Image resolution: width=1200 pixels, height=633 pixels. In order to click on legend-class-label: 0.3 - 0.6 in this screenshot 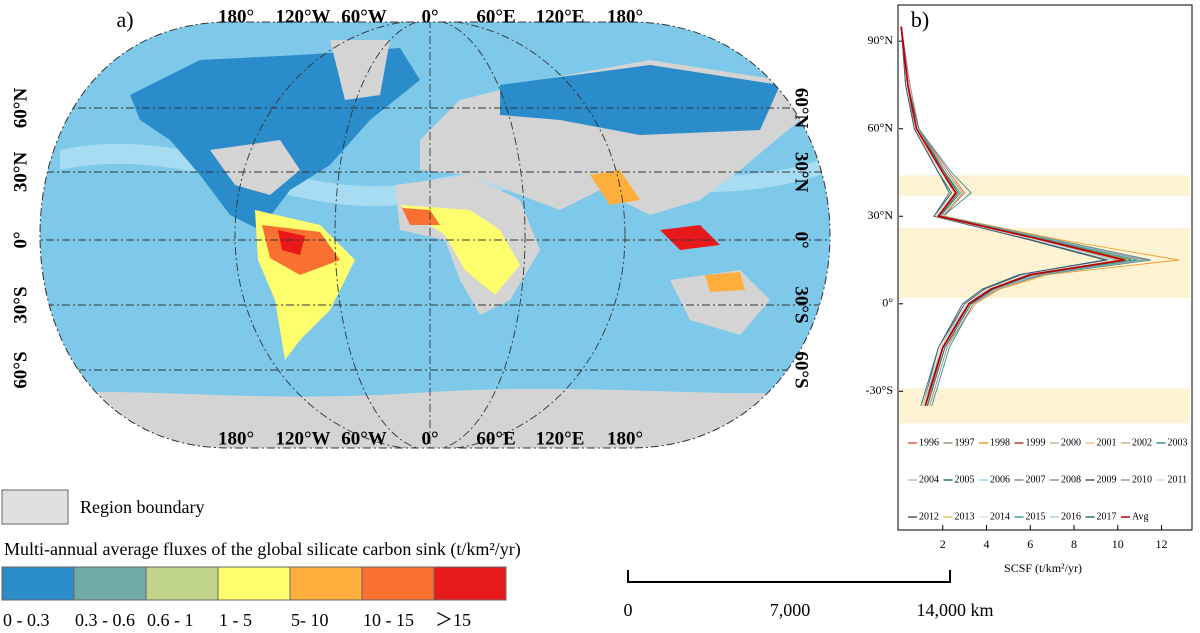, I will do `click(105, 620)`.